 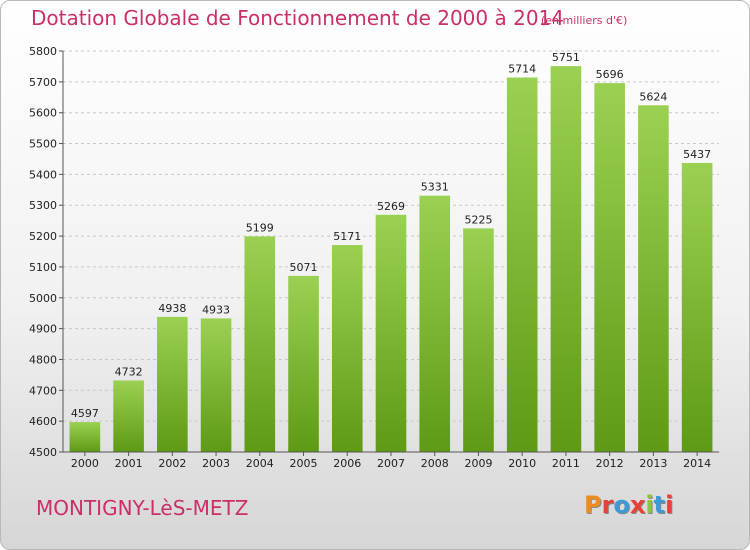 What do you see at coordinates (43, 51) in the screenshot?
I see `y-tick-label: 5800` at bounding box center [43, 51].